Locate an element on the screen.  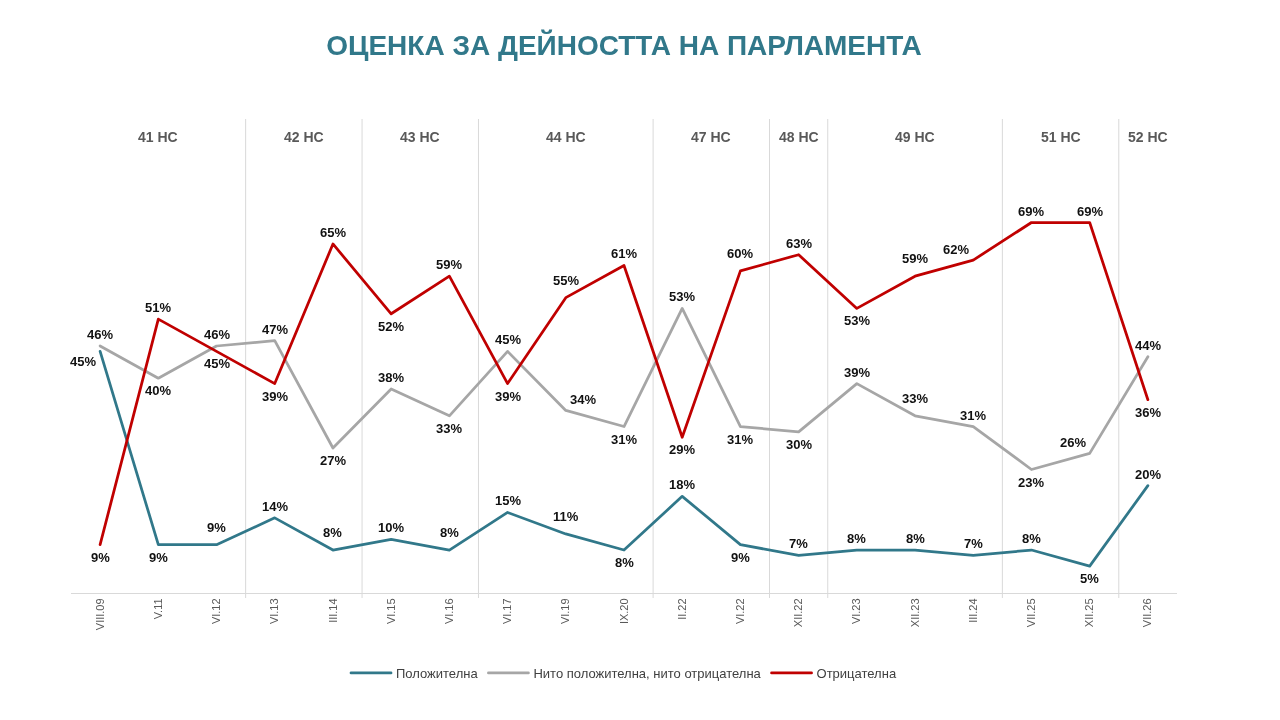
x-tick-label: VI.22 is located at coordinates (739, 611).